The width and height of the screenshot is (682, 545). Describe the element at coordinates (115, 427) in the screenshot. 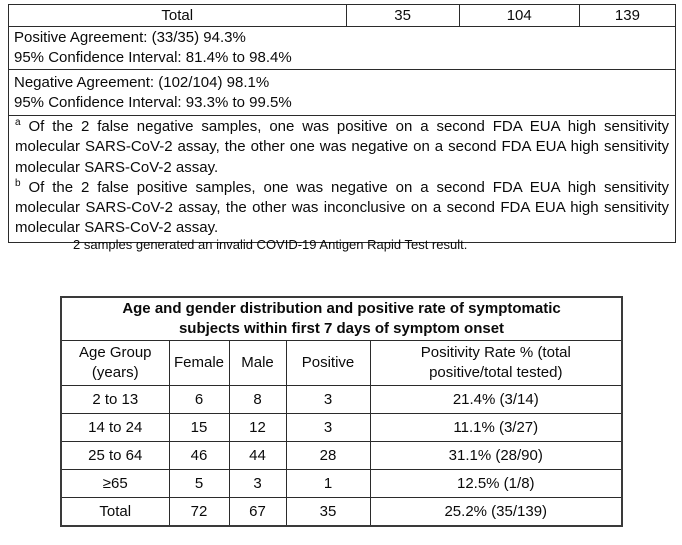

I see `age-group-cell: 14 to 24` at that location.